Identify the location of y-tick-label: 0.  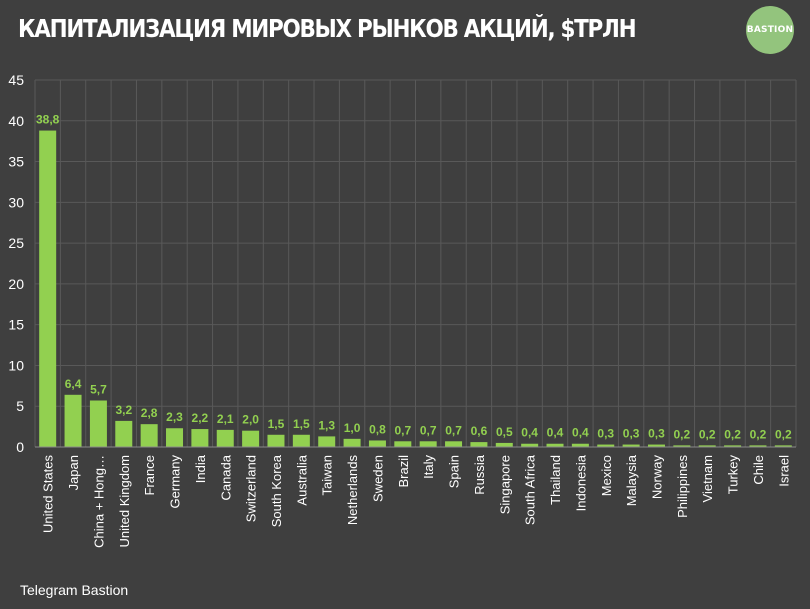
(20, 447).